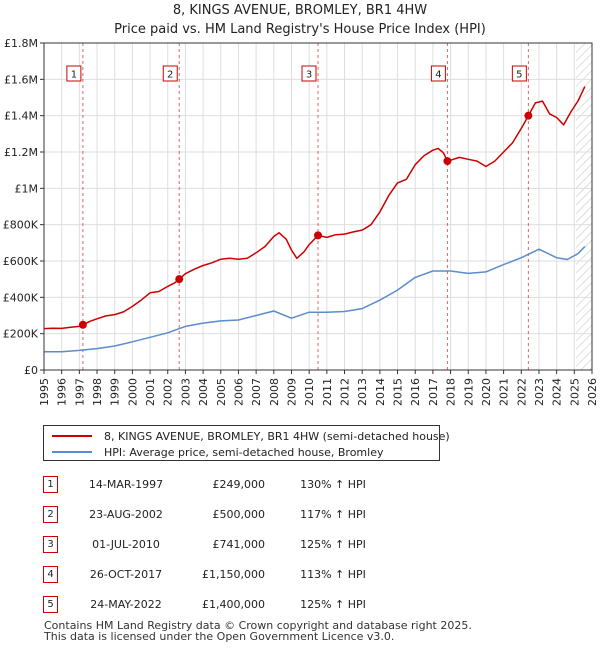 This screenshot has width=600, height=650. Describe the element at coordinates (239, 544) in the screenshot. I see `sale-price: £741,000` at that location.